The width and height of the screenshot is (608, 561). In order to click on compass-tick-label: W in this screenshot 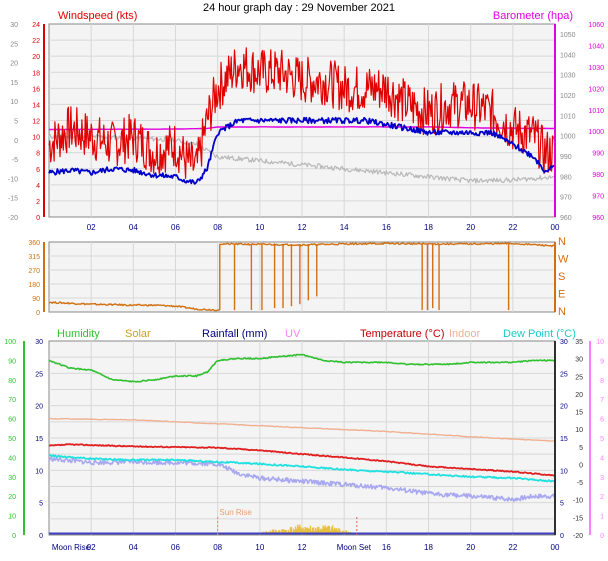, I will do `click(563, 260)`.